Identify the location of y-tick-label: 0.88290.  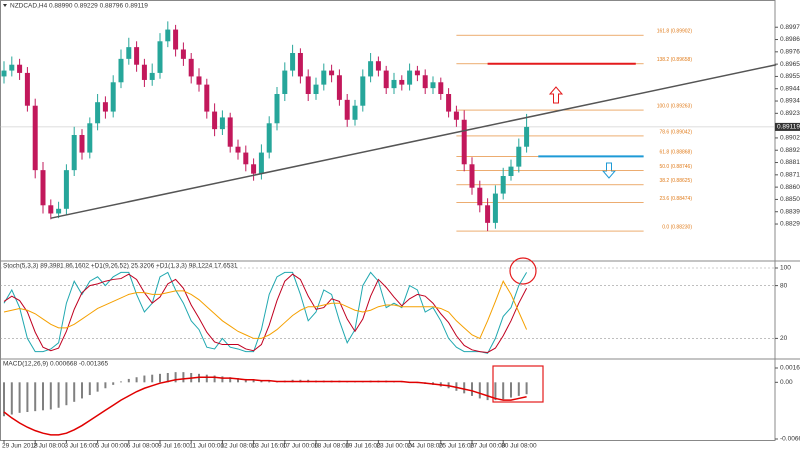
(790, 224).